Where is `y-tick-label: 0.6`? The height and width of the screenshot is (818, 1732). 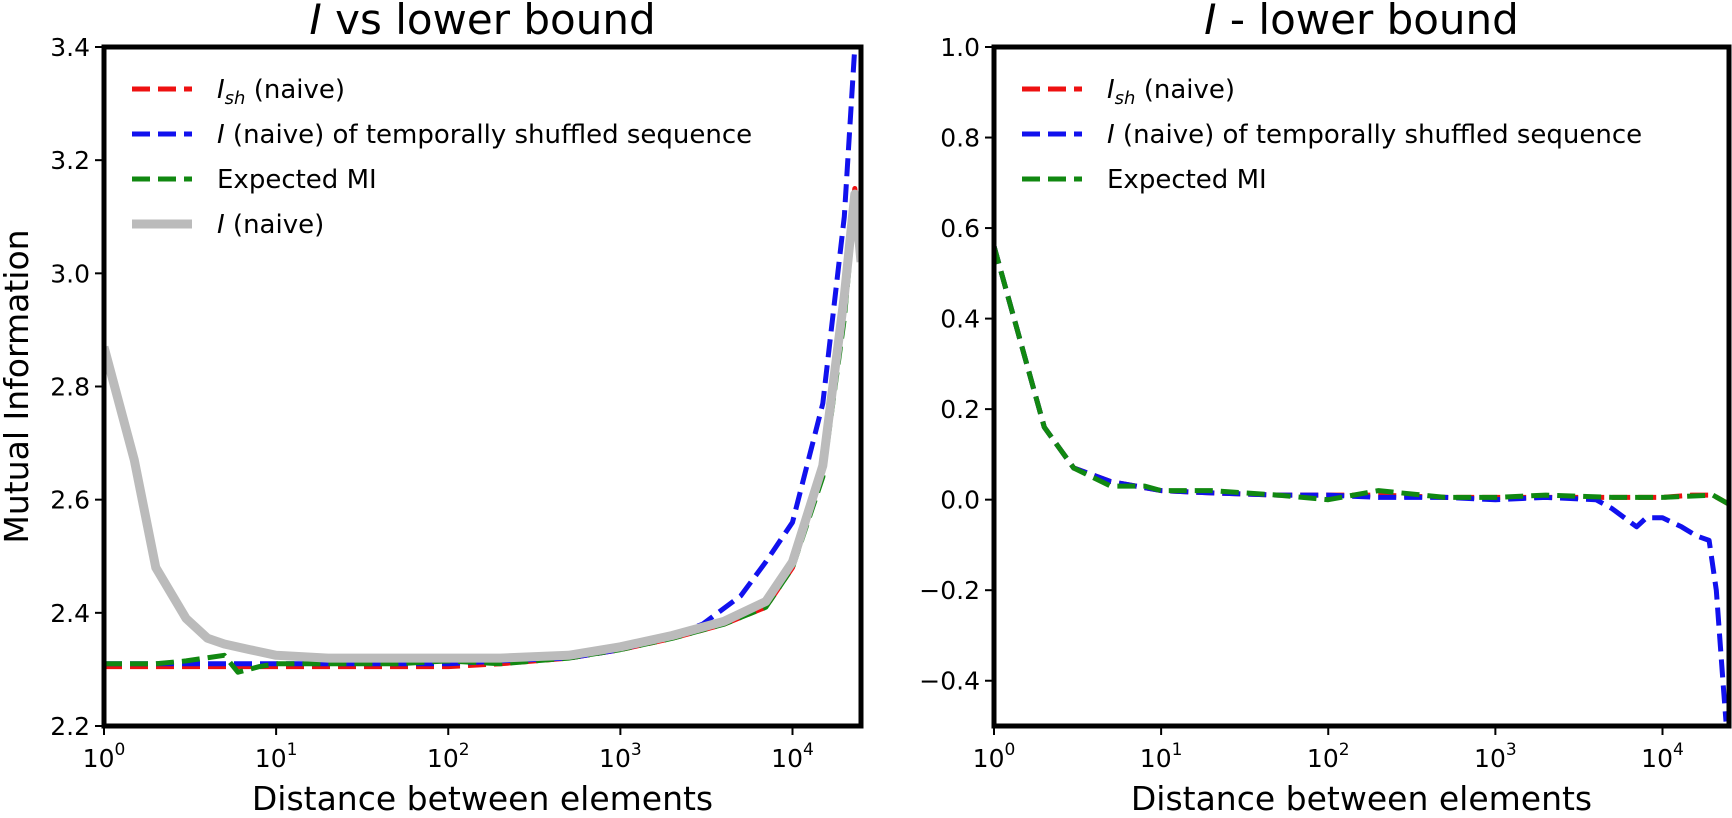
y-tick-label: 0.6 is located at coordinates (960, 228).